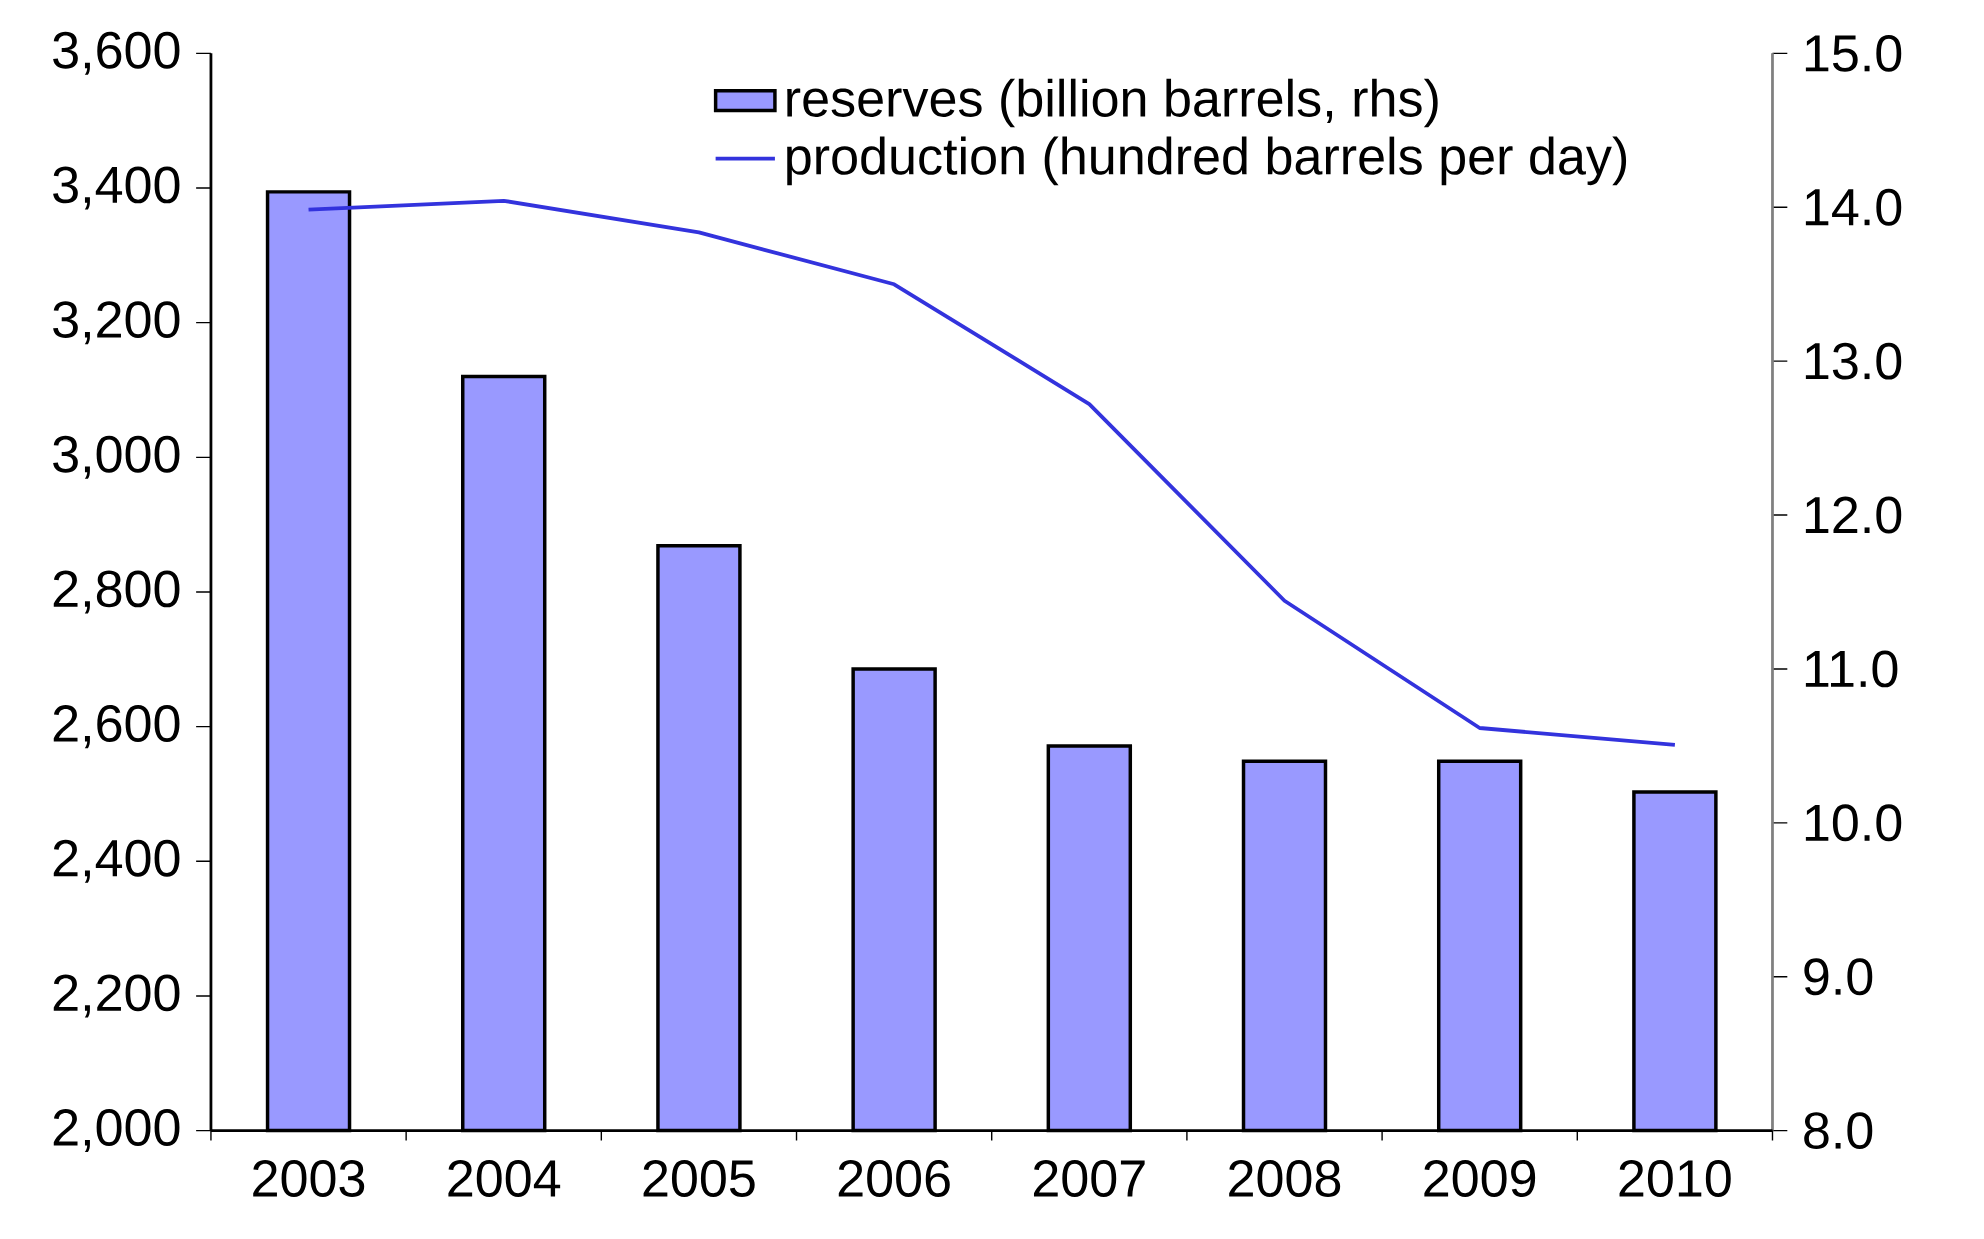 This screenshot has width=1984, height=1239. What do you see at coordinates (116, 53) in the screenshot?
I see `y-tick-label: 3,600` at bounding box center [116, 53].